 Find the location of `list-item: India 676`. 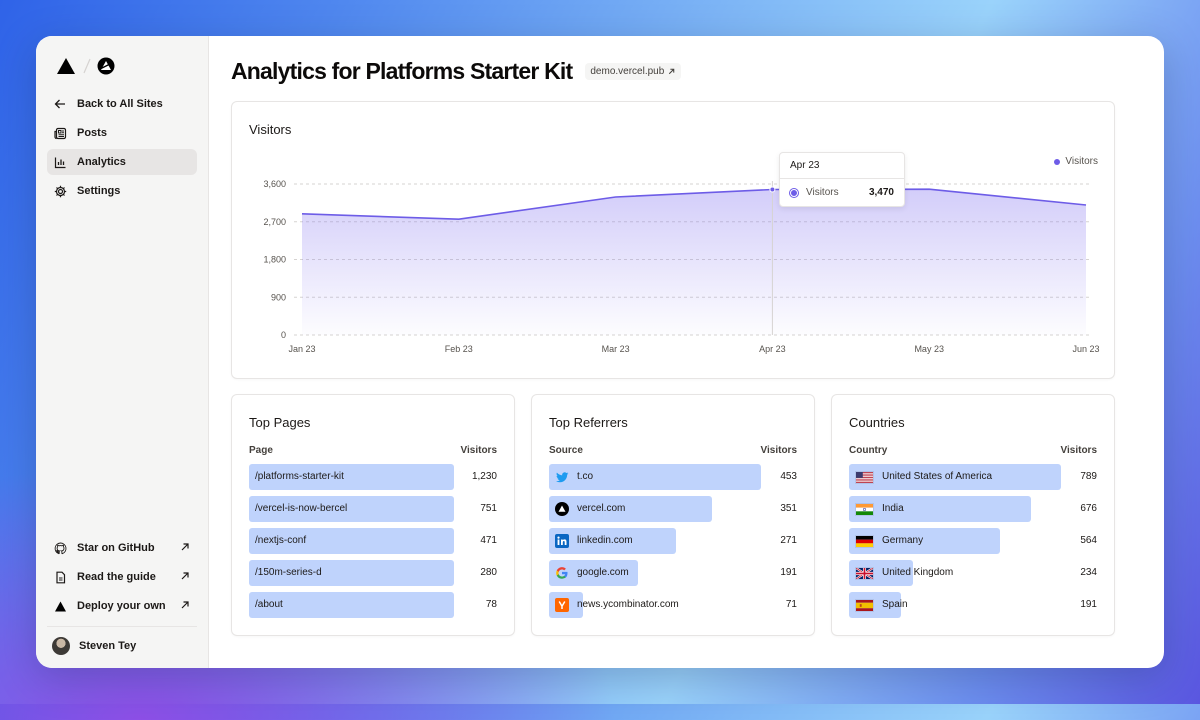

list-item: India 676 is located at coordinates (973, 509).